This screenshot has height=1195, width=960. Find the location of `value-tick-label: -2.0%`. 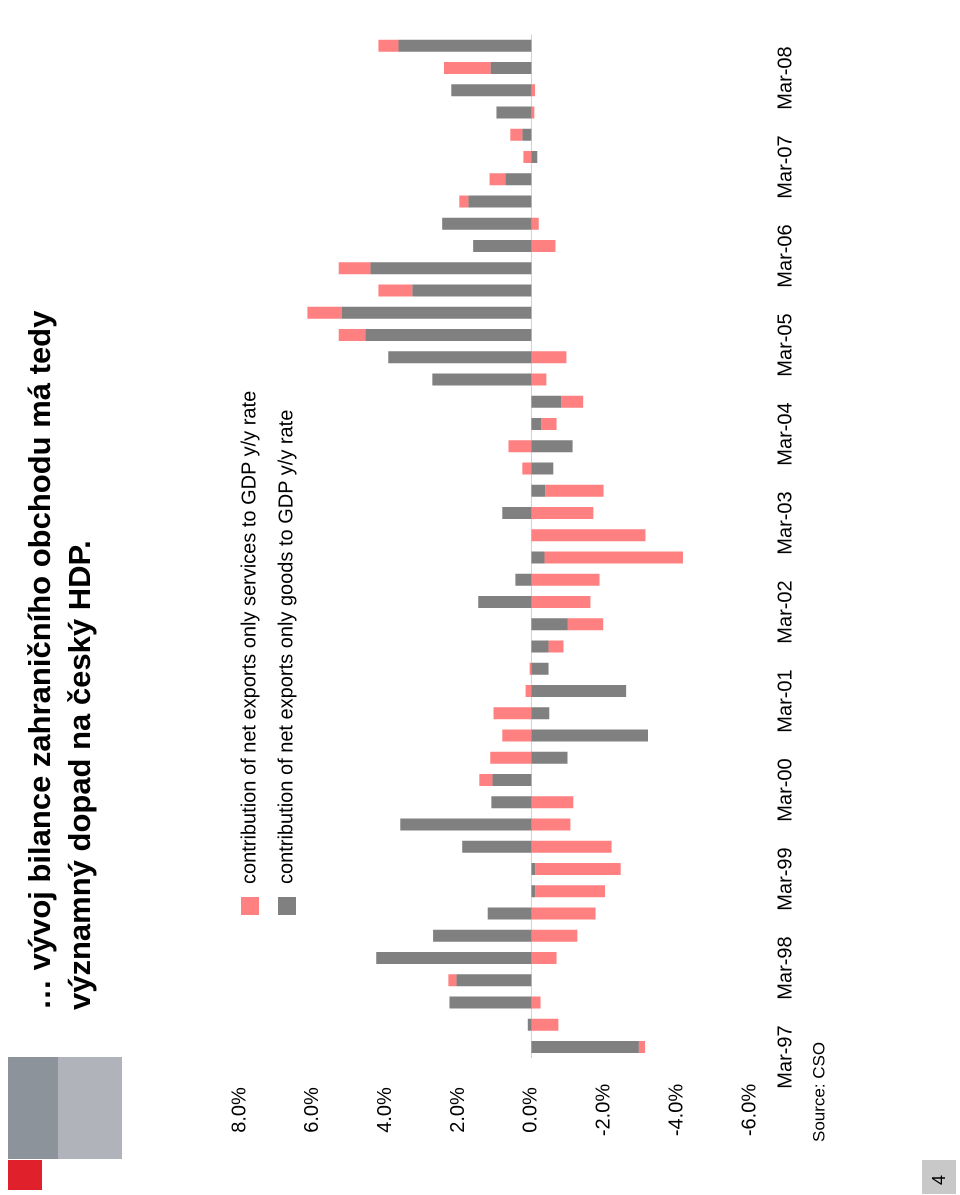

value-tick-label: -2.0% is located at coordinates (604, 1110).